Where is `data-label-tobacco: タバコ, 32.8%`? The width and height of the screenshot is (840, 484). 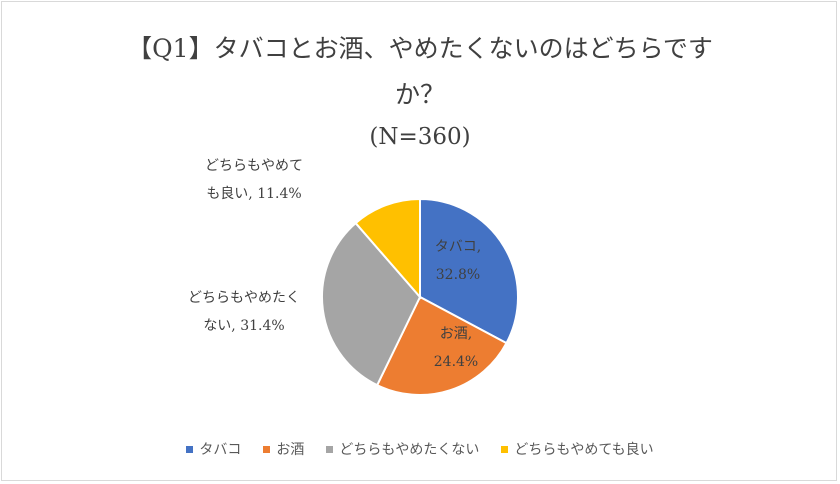
data-label-tobacco: タバコ, 32.8% is located at coordinates (458, 261).